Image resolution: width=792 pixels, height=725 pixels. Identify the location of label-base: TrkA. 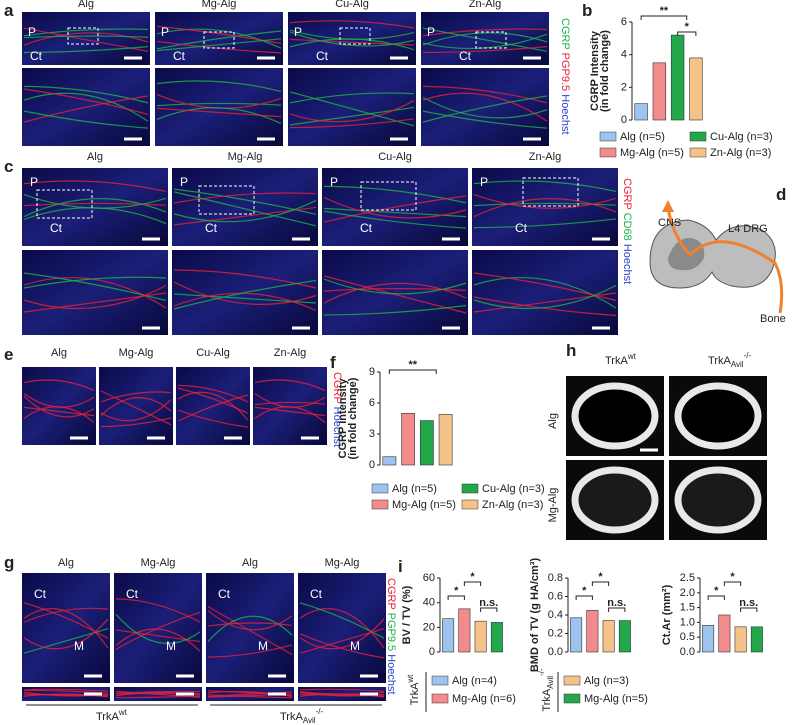
(616, 361).